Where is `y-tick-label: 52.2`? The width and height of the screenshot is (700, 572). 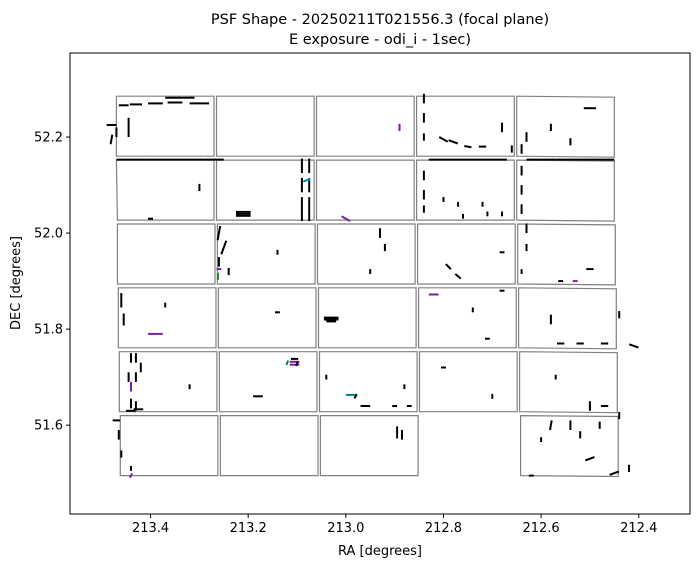
y-tick-label: 52.2 is located at coordinates (48, 138).